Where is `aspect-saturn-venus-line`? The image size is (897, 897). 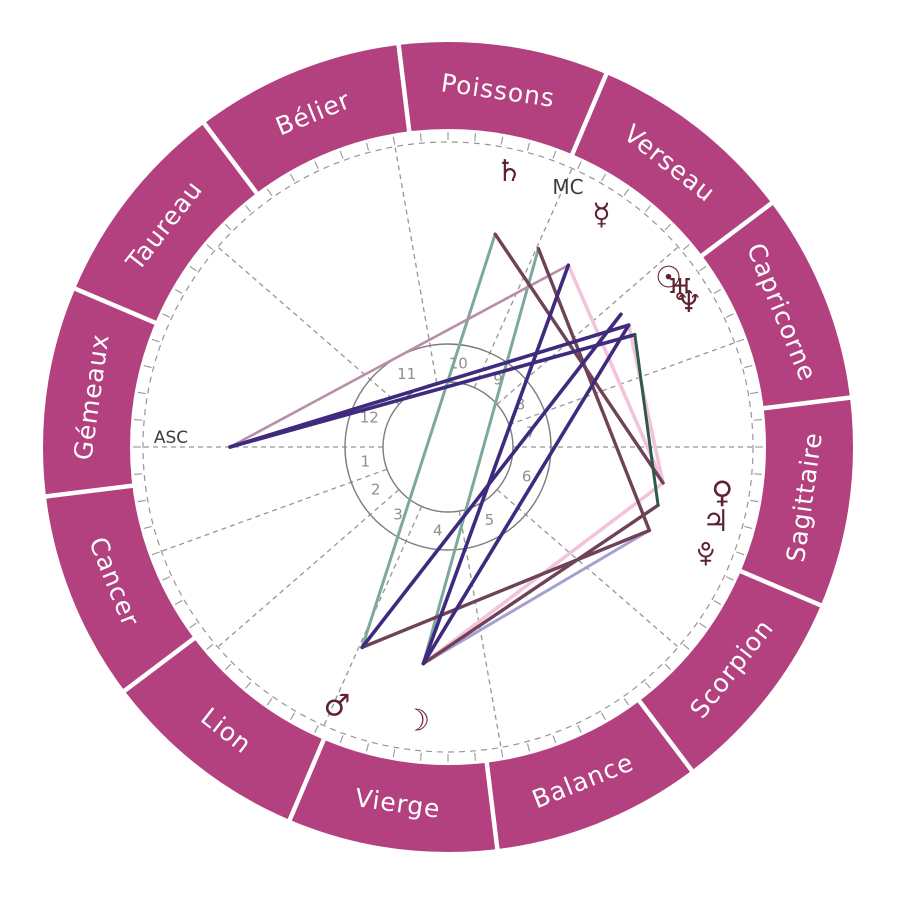
aspect-saturn-venus-line is located at coordinates (579, 358).